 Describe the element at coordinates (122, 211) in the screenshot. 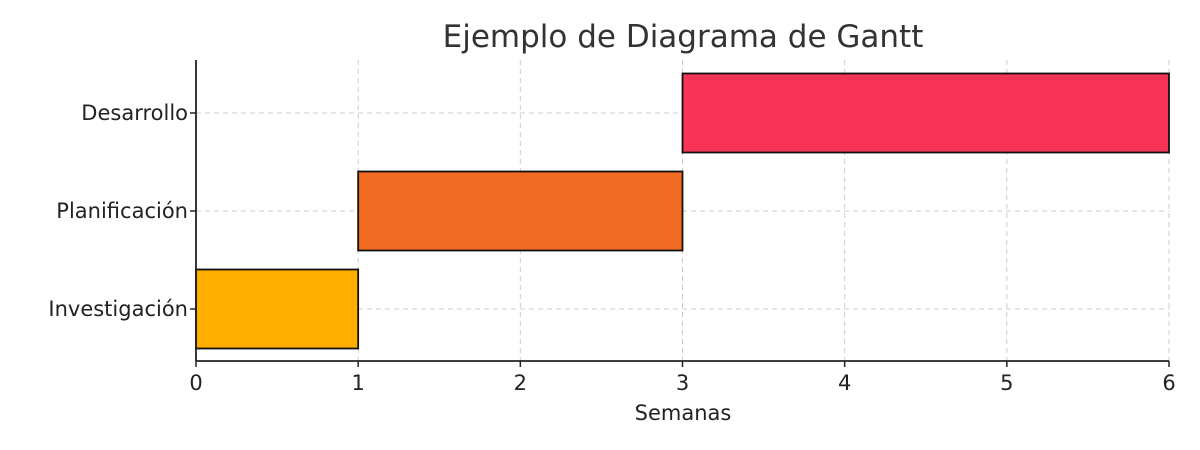

I see `y-category-label: Planificación` at that location.